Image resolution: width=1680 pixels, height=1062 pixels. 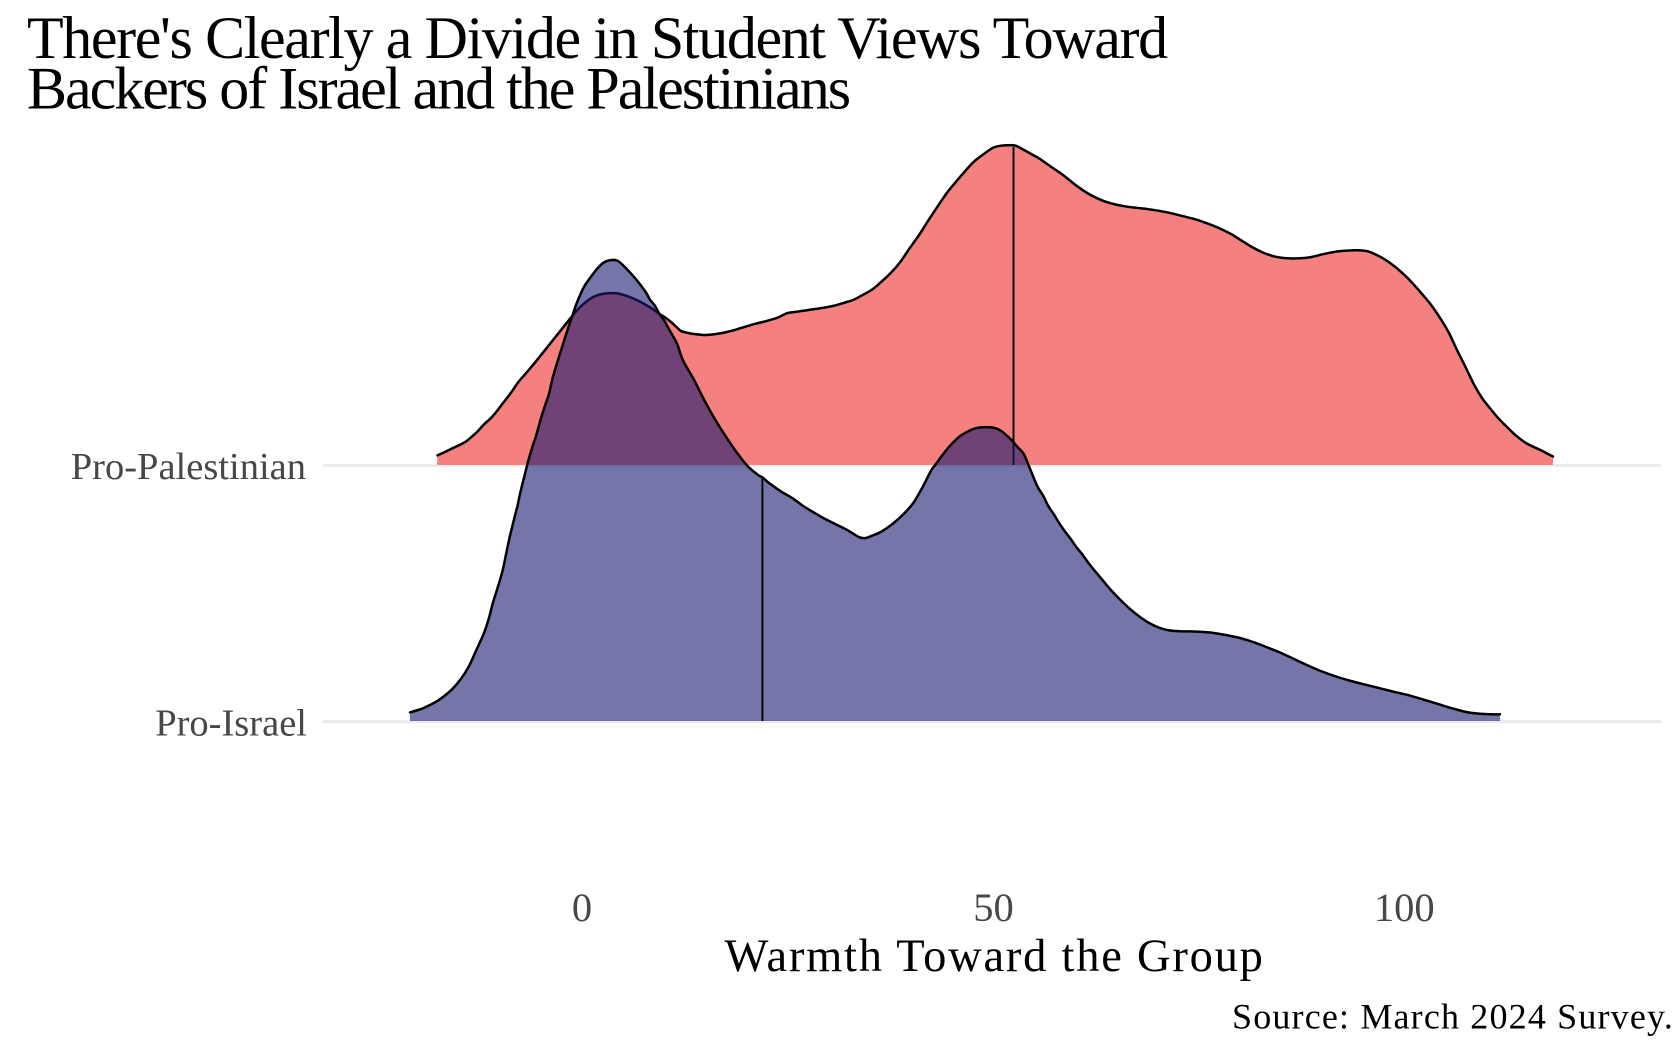 What do you see at coordinates (582, 907) in the screenshot?
I see `svg-text: 0` at bounding box center [582, 907].